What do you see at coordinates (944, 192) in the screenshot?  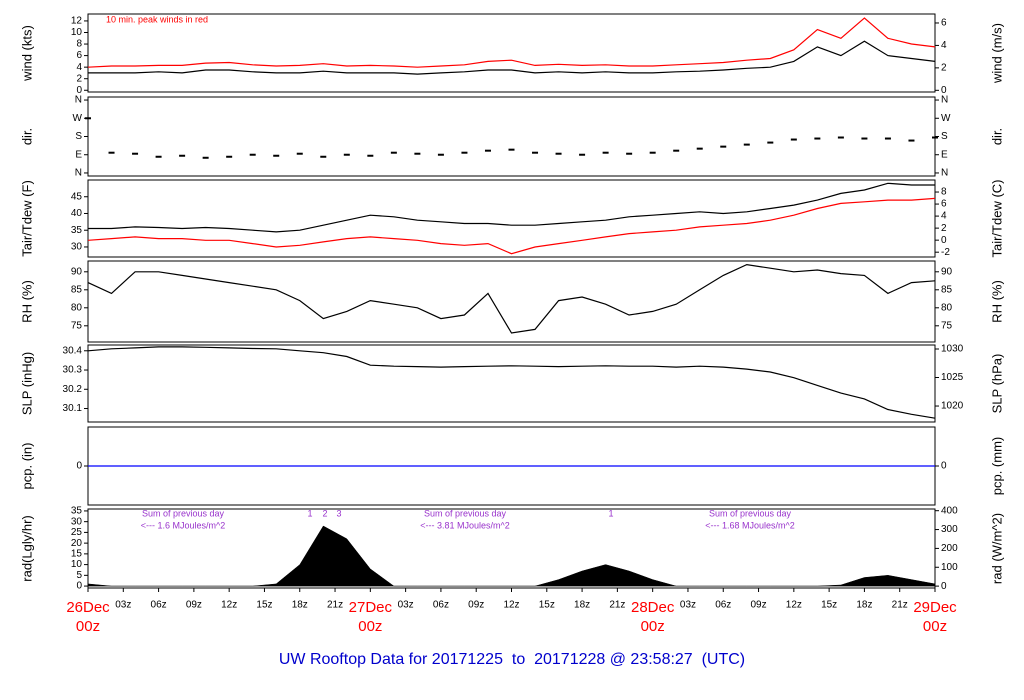 I see `y2-tick-label: 8` at bounding box center [944, 192].